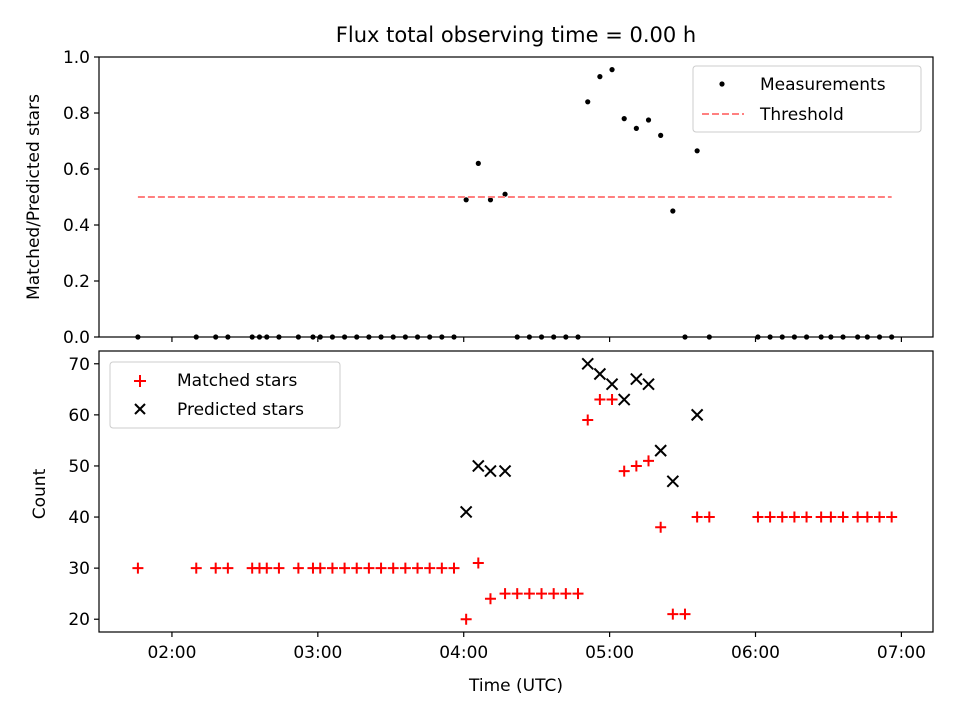  Describe the element at coordinates (140, 409) in the screenshot. I see `legend-predicted-marker` at that location.